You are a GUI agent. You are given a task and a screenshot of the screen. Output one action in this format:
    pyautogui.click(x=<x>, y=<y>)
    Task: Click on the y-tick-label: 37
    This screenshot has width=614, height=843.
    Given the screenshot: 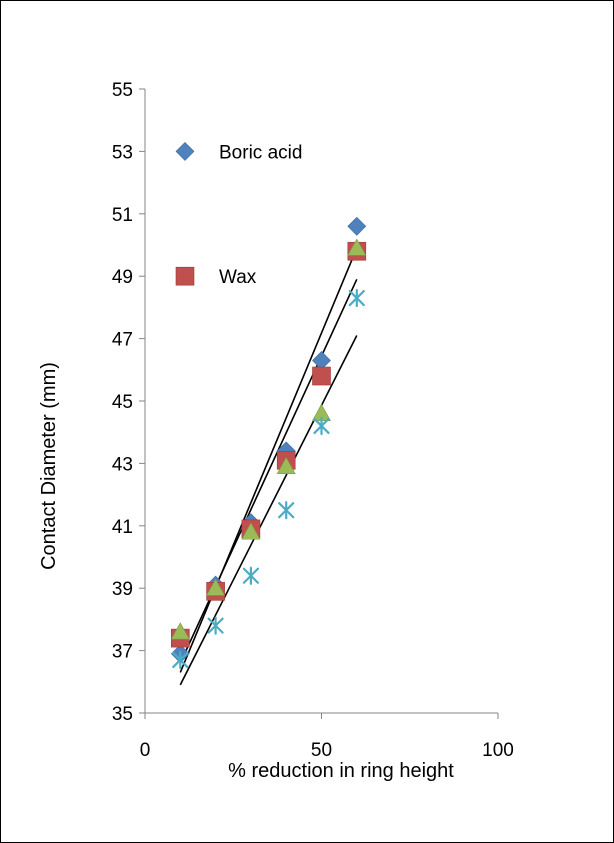 What is the action you would take?
    pyautogui.click(x=122, y=652)
    